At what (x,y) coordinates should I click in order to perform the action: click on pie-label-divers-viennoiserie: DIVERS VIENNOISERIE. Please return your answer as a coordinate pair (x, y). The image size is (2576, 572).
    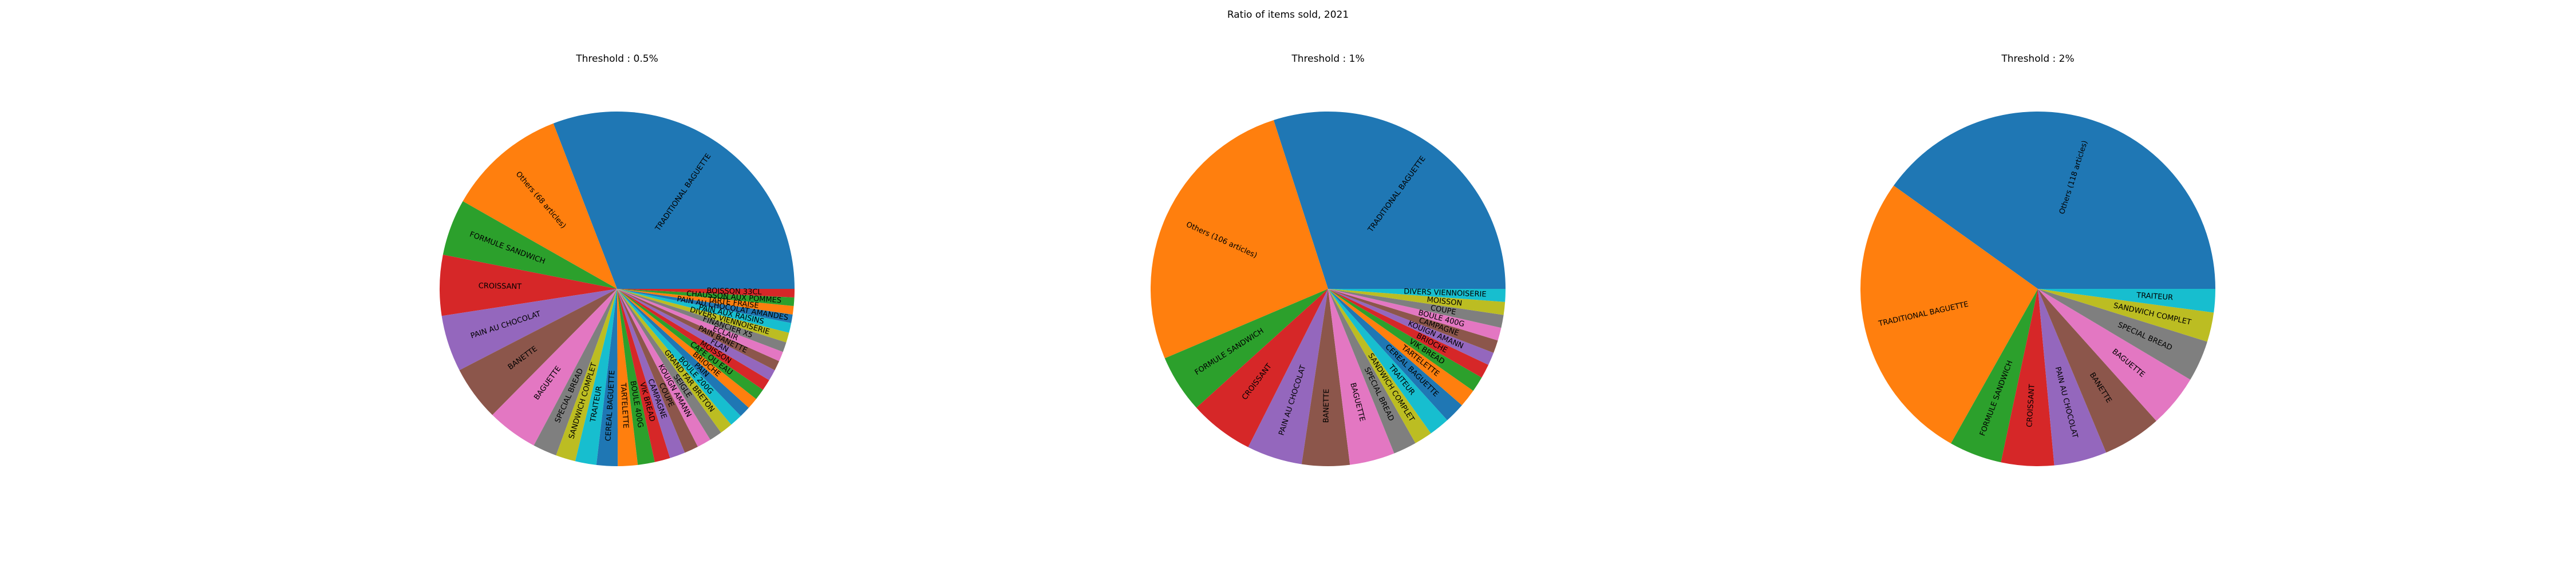
    Looking at the image, I should click on (1445, 293).